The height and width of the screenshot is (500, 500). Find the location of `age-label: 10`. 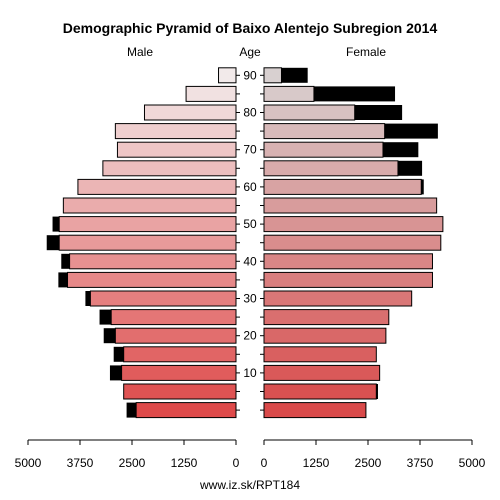

age-label: 10 is located at coordinates (250, 373).